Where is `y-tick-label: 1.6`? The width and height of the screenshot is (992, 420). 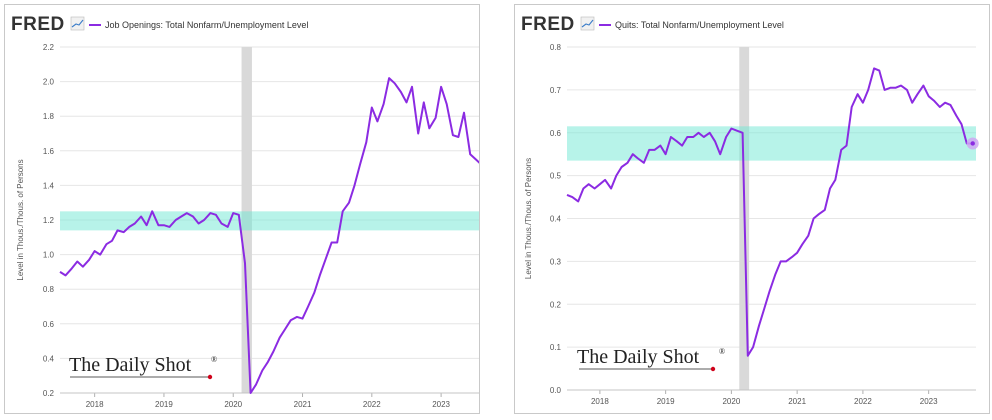
y-tick-label: 1.6 is located at coordinates (49, 151).